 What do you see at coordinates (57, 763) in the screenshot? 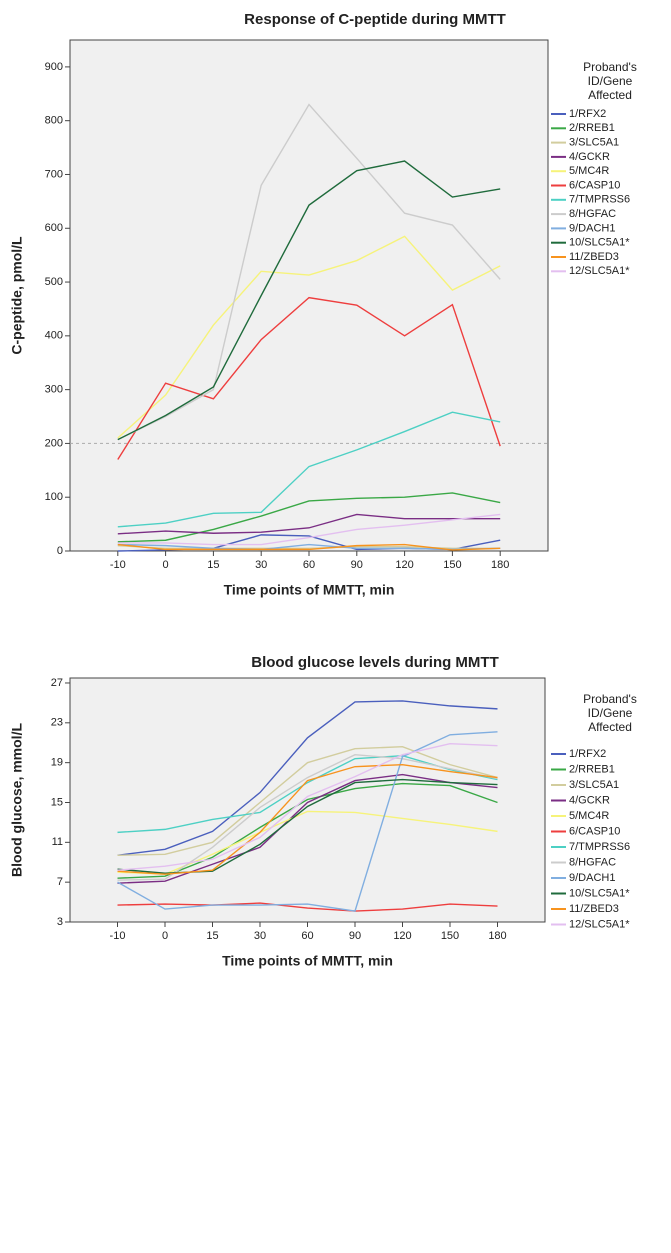
I see `y-tick-label: 19` at bounding box center [57, 763].